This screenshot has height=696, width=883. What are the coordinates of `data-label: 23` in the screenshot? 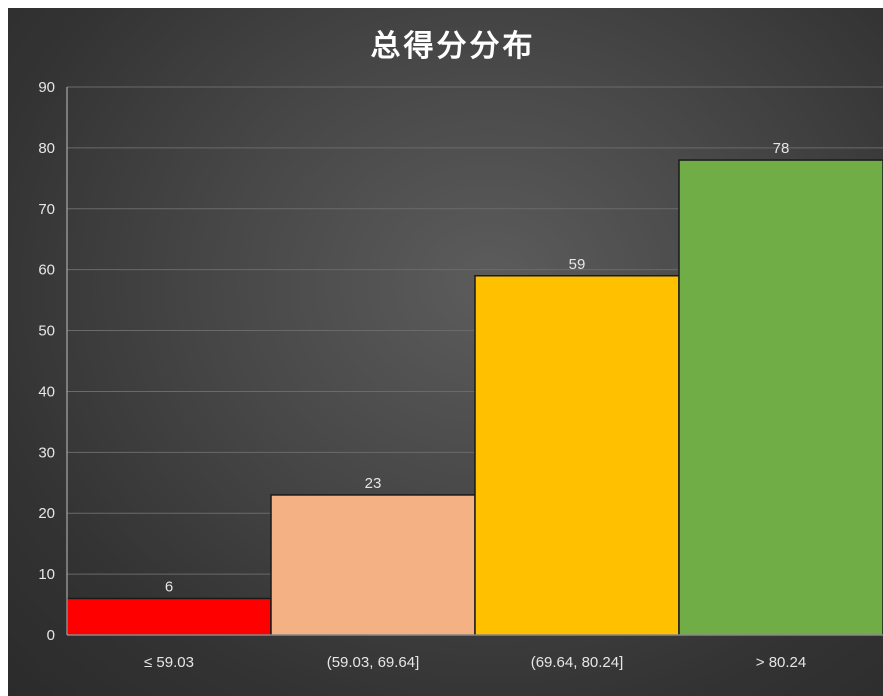 It's located at (373, 483).